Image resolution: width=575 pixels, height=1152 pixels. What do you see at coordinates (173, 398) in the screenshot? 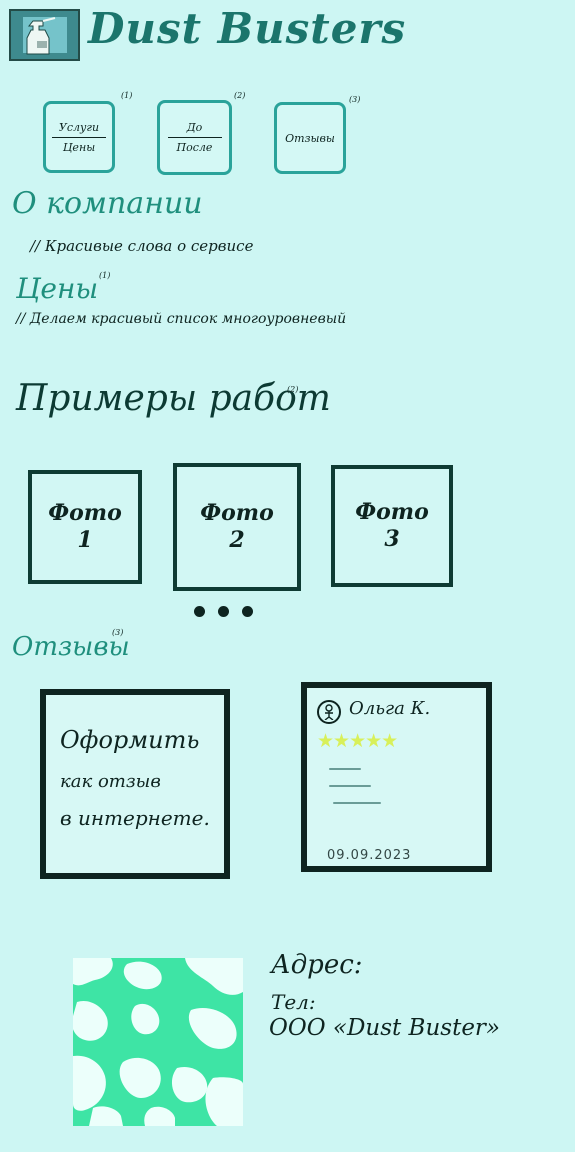
I see `works-heading: Примеры работ` at bounding box center [173, 398].